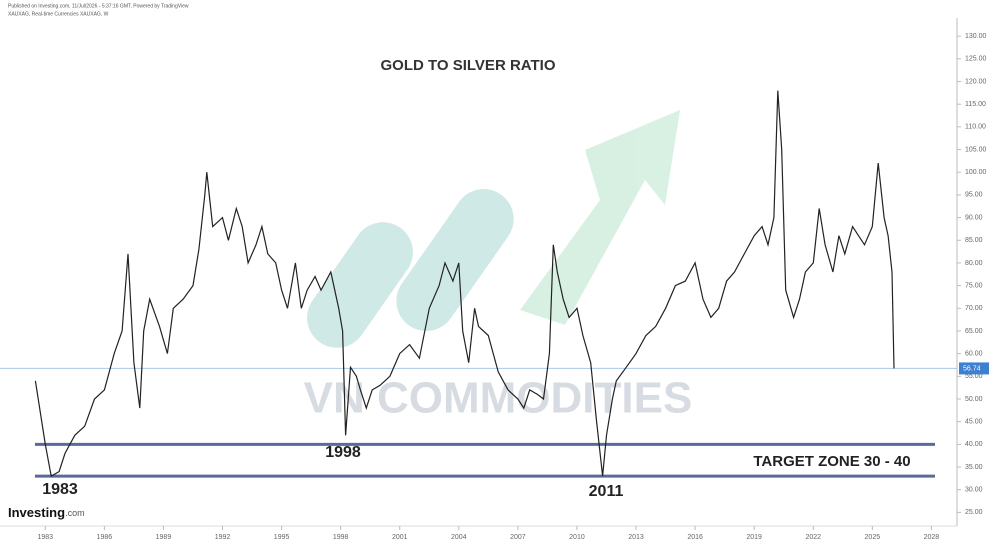 Image resolution: width=993 pixels, height=546 pixels. Describe the element at coordinates (976, 59) in the screenshot. I see `y-tick-label: 125.00` at that location.